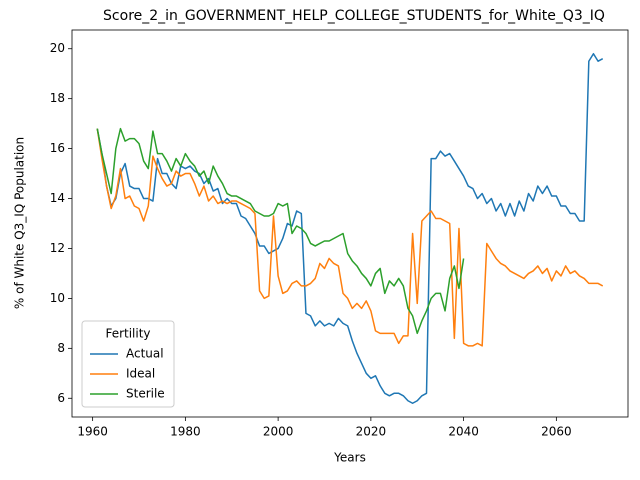 This screenshot has height=480, width=640. What do you see at coordinates (20, 223) in the screenshot?
I see `y-axis-label: % of White Q3_IQ Population` at bounding box center [20, 223].